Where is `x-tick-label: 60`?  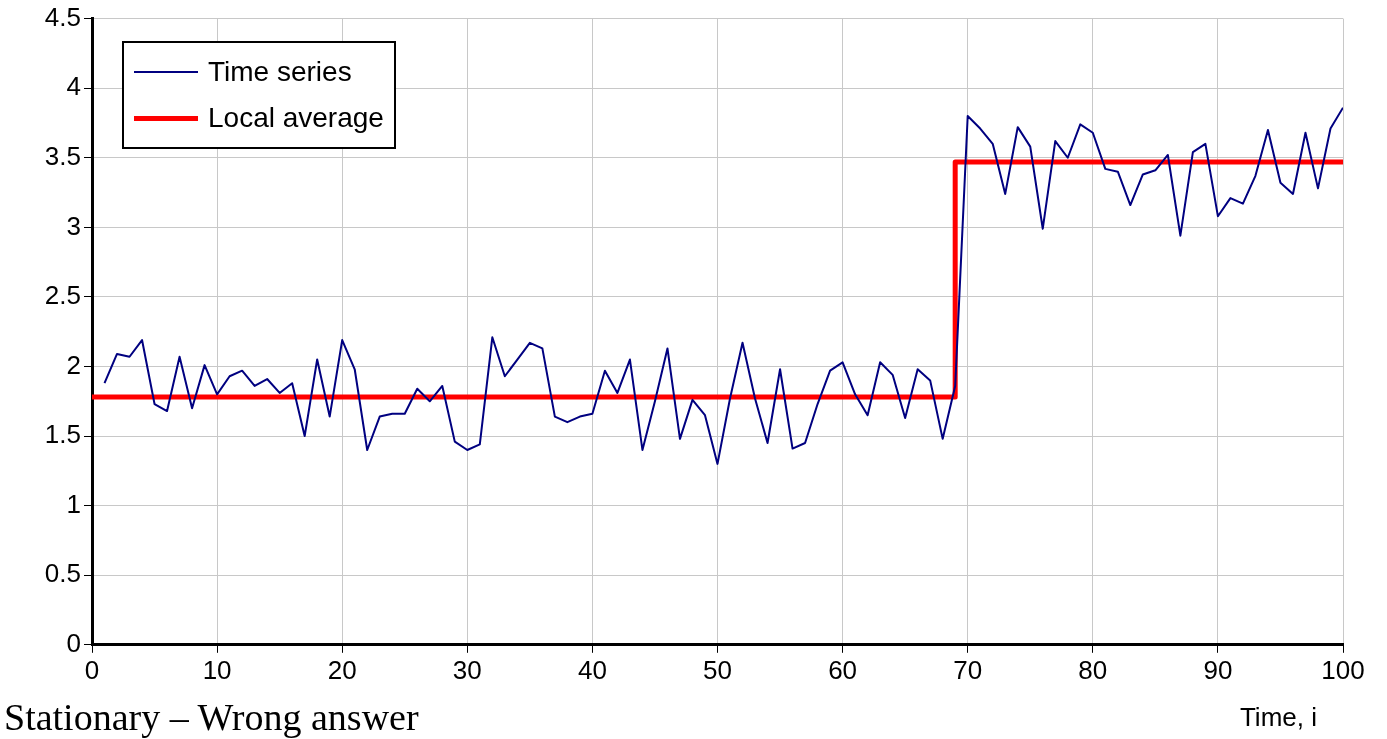 x-tick-label: 60 is located at coordinates (843, 669).